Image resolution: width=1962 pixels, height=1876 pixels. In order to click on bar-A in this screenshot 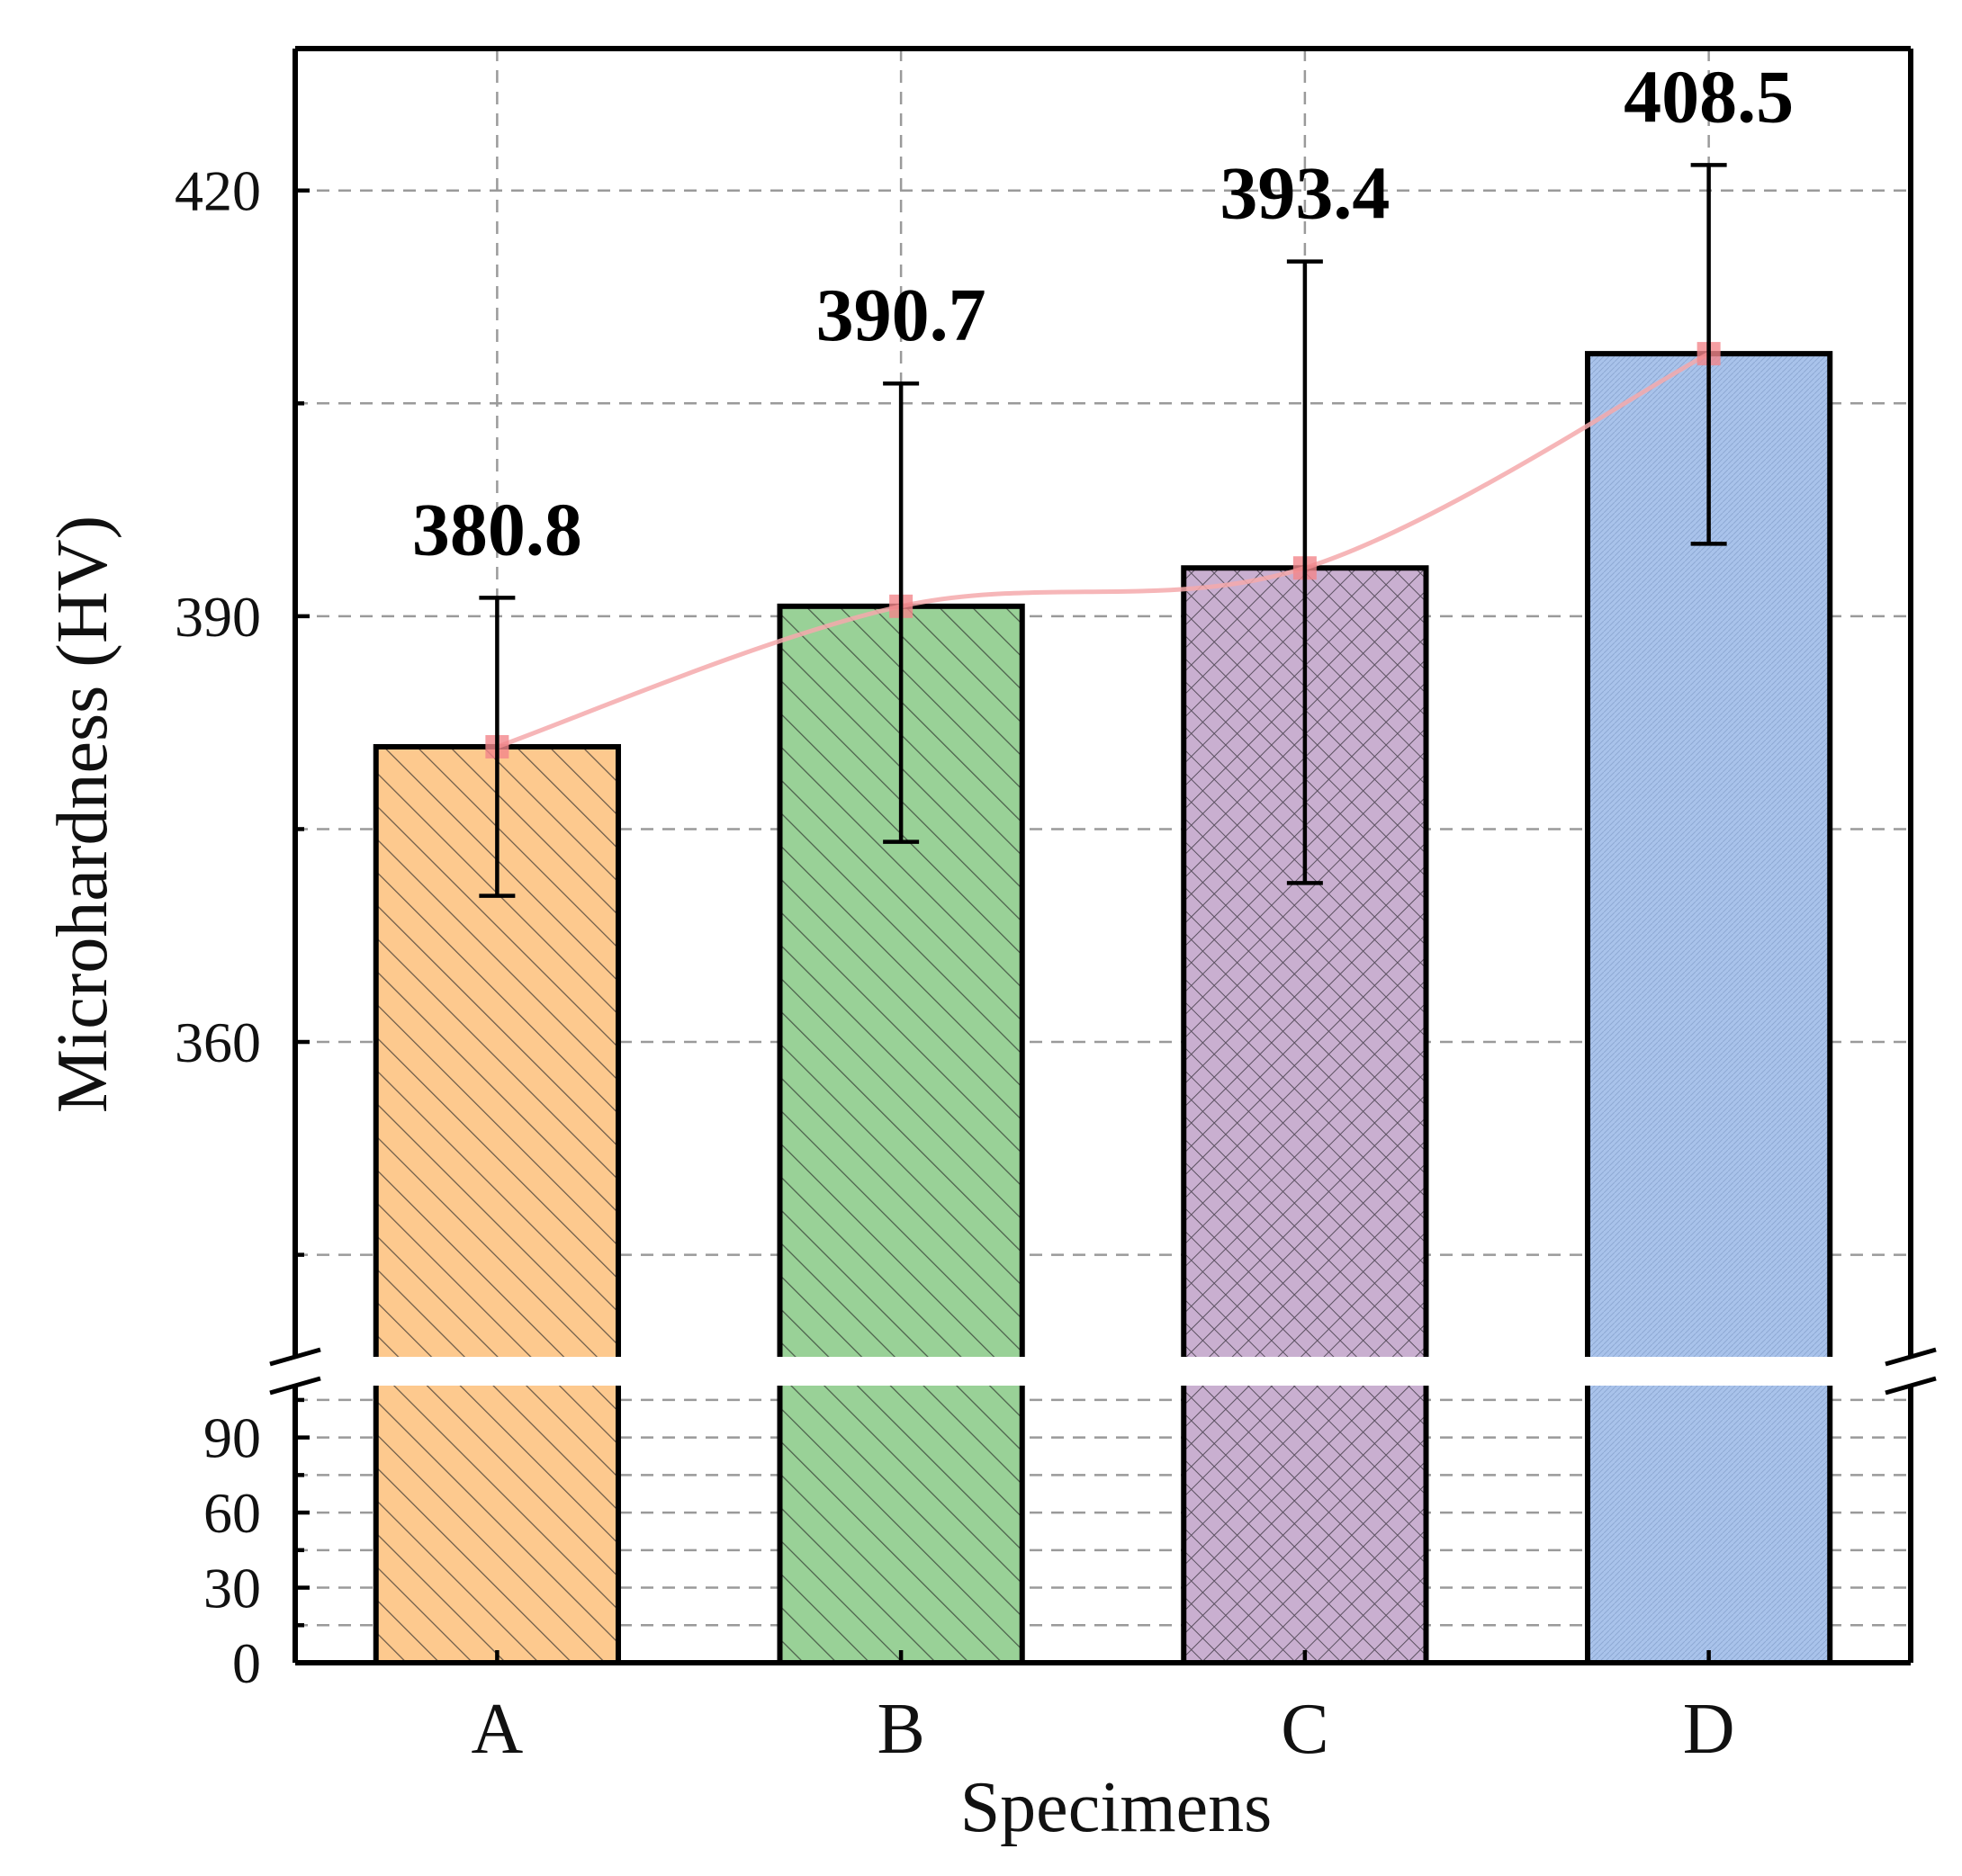, I will do `click(497, 1204)`.